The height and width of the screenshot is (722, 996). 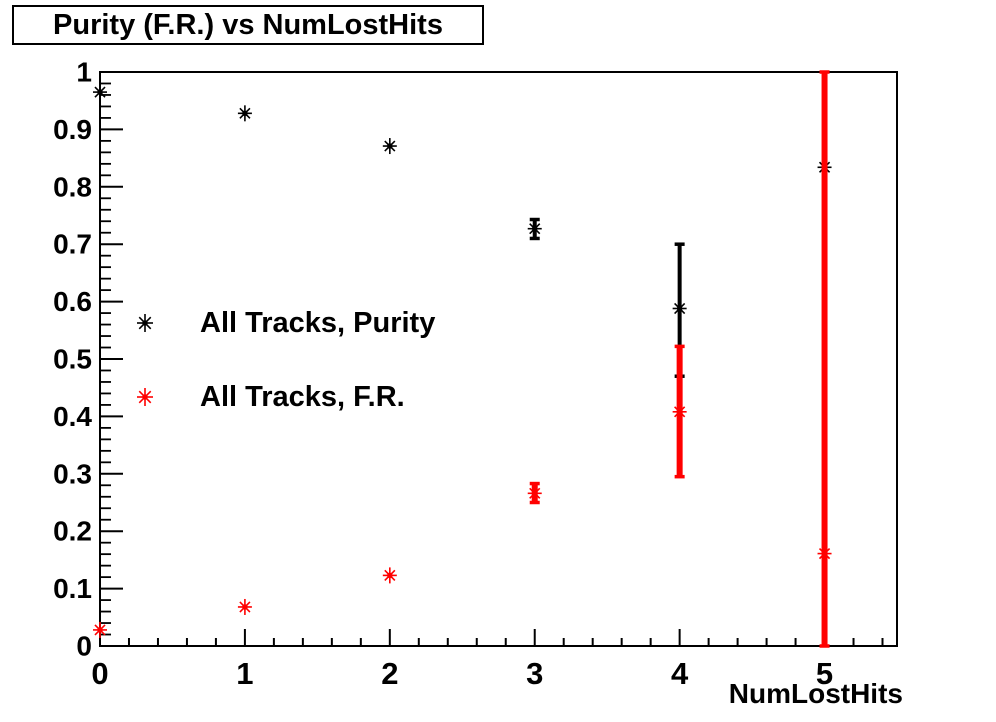 What do you see at coordinates (72, 129) in the screenshot?
I see `y-tick-label: 0.9` at bounding box center [72, 129].